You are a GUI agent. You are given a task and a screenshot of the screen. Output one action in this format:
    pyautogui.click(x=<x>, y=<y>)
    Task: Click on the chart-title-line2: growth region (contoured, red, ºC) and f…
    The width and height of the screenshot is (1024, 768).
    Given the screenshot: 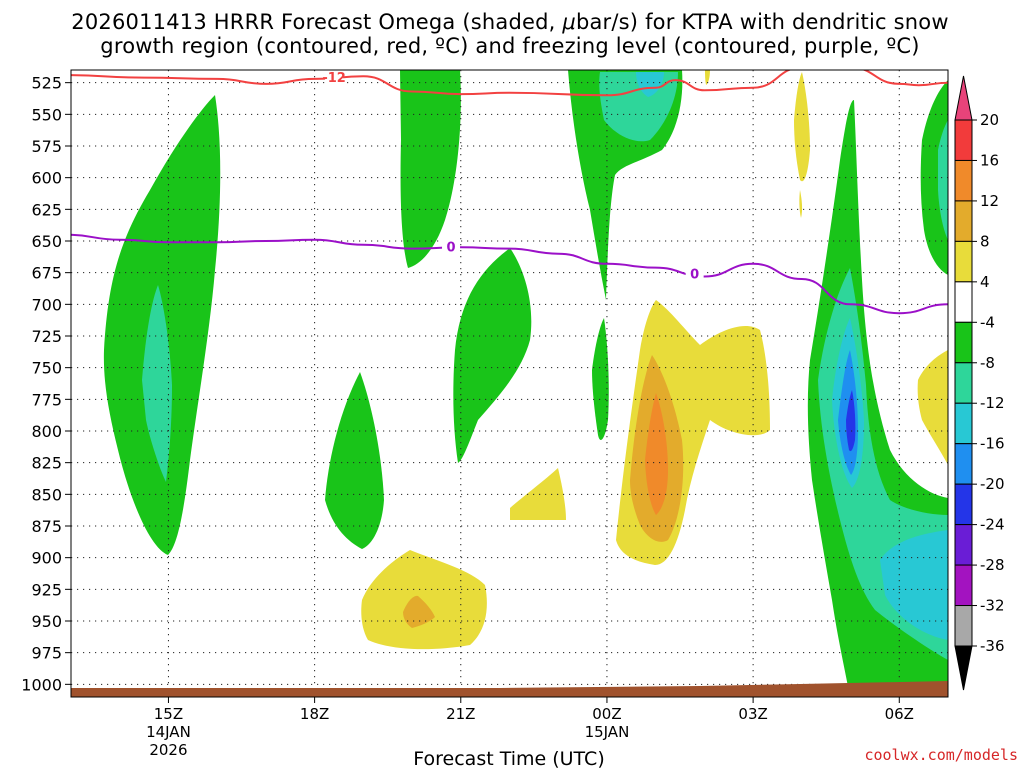 What is the action you would take?
    pyautogui.click(x=509, y=46)
    